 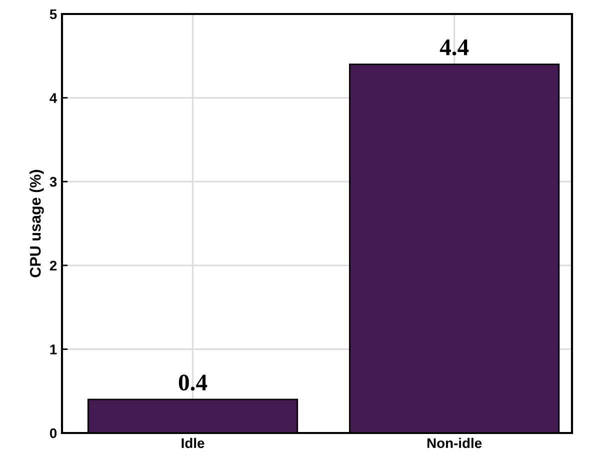 I want to click on y-tick-label: 5, so click(x=53, y=14).